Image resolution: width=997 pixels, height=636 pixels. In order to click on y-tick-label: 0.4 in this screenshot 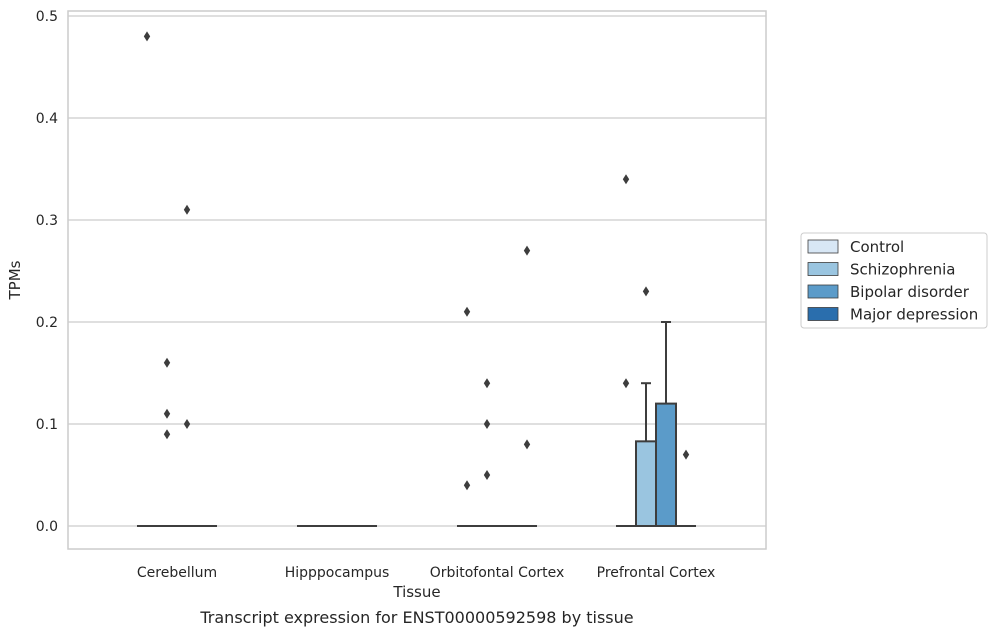, I will do `click(47, 119)`.